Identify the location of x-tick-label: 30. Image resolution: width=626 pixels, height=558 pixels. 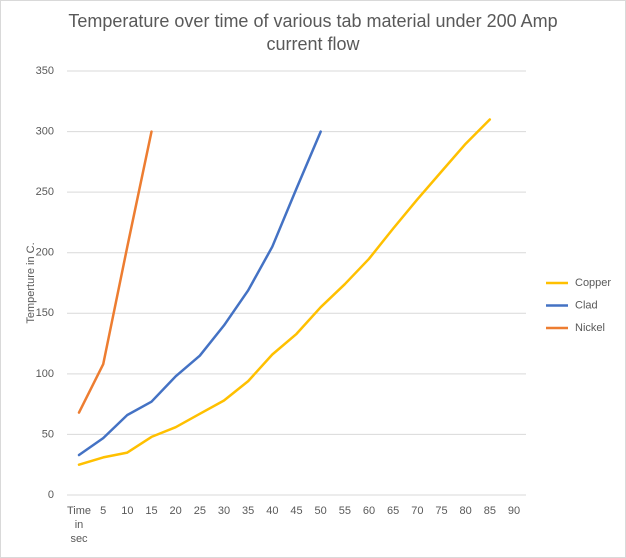
(224, 511).